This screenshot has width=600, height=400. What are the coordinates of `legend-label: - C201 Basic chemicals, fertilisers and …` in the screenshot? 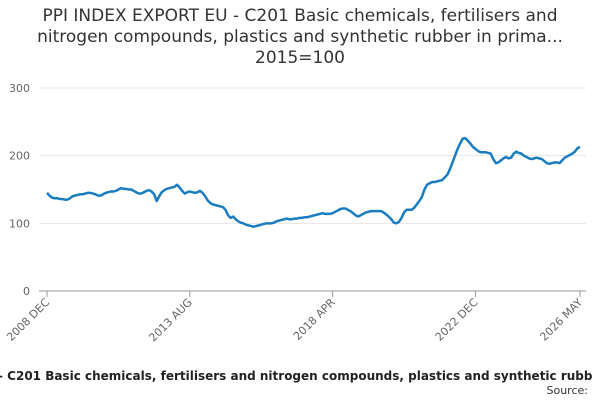 It's located at (296, 376).